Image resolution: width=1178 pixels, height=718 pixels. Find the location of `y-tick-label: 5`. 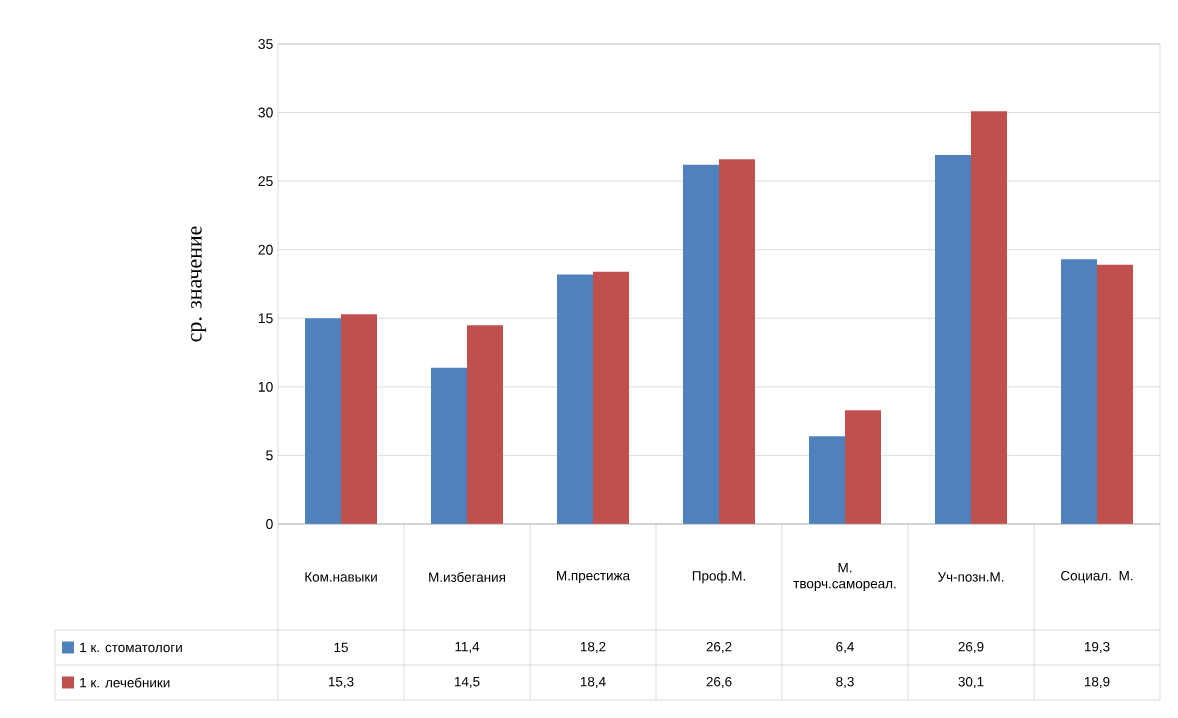

y-tick-label: 5 is located at coordinates (269, 455).